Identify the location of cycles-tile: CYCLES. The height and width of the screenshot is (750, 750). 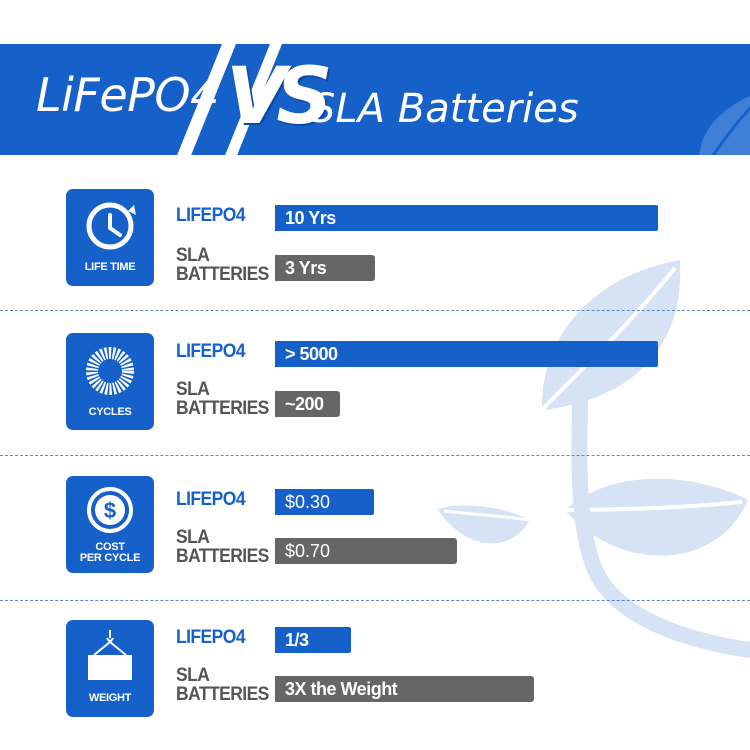
(110, 381).